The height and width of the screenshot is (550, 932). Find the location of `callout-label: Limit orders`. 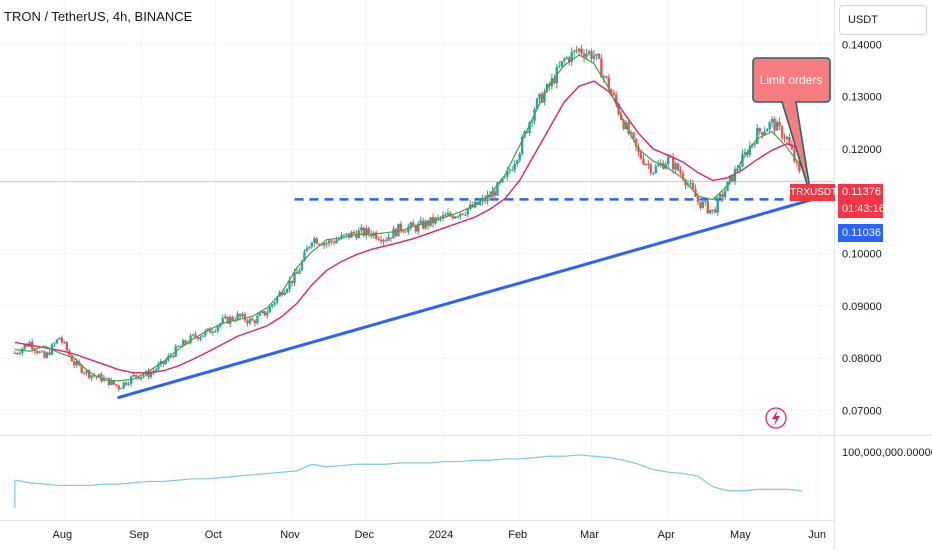

callout-label: Limit orders is located at coordinates (791, 80).